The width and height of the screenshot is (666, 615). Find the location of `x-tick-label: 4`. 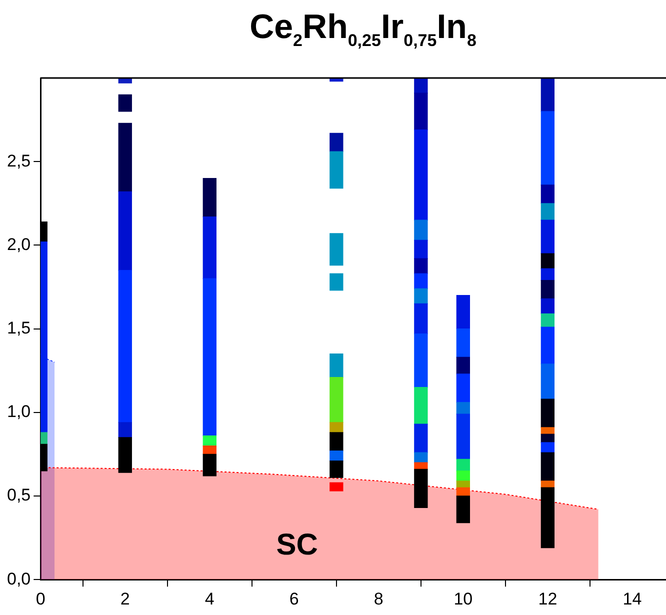

x-tick-label: 4 is located at coordinates (209, 598).